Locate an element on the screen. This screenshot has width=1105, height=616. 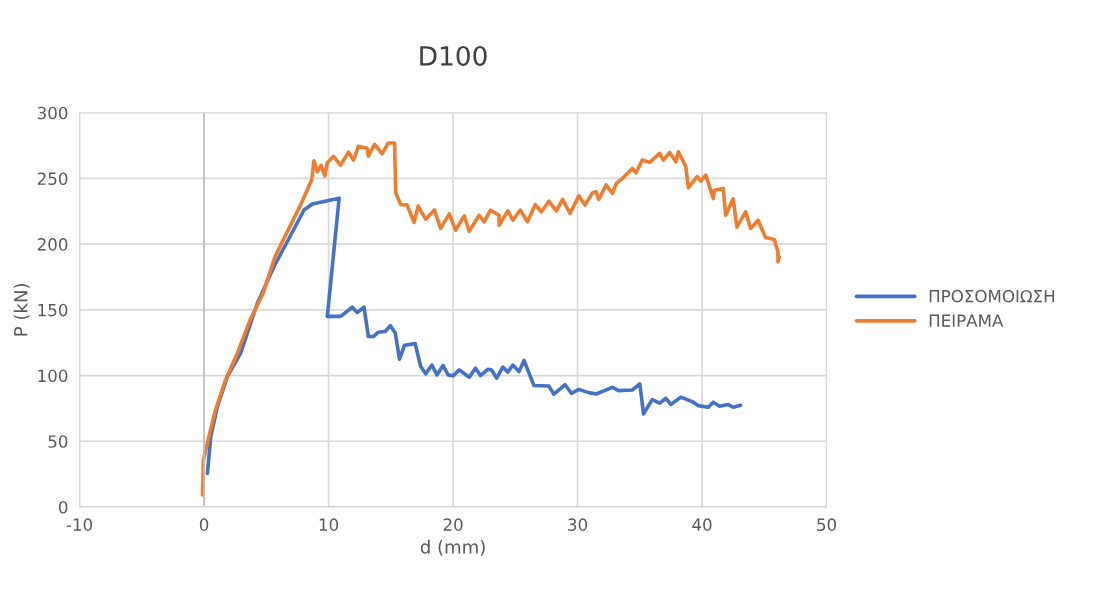
x-tick-label: -10 is located at coordinates (79, 524).